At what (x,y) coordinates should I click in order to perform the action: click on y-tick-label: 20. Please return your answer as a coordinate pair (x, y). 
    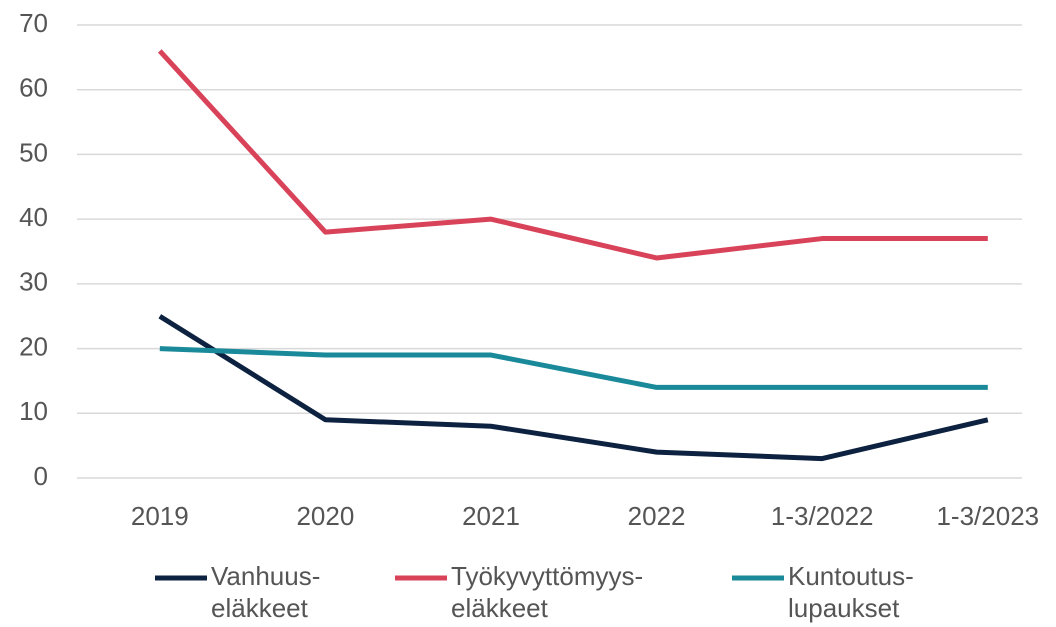
    Looking at the image, I should click on (33, 346).